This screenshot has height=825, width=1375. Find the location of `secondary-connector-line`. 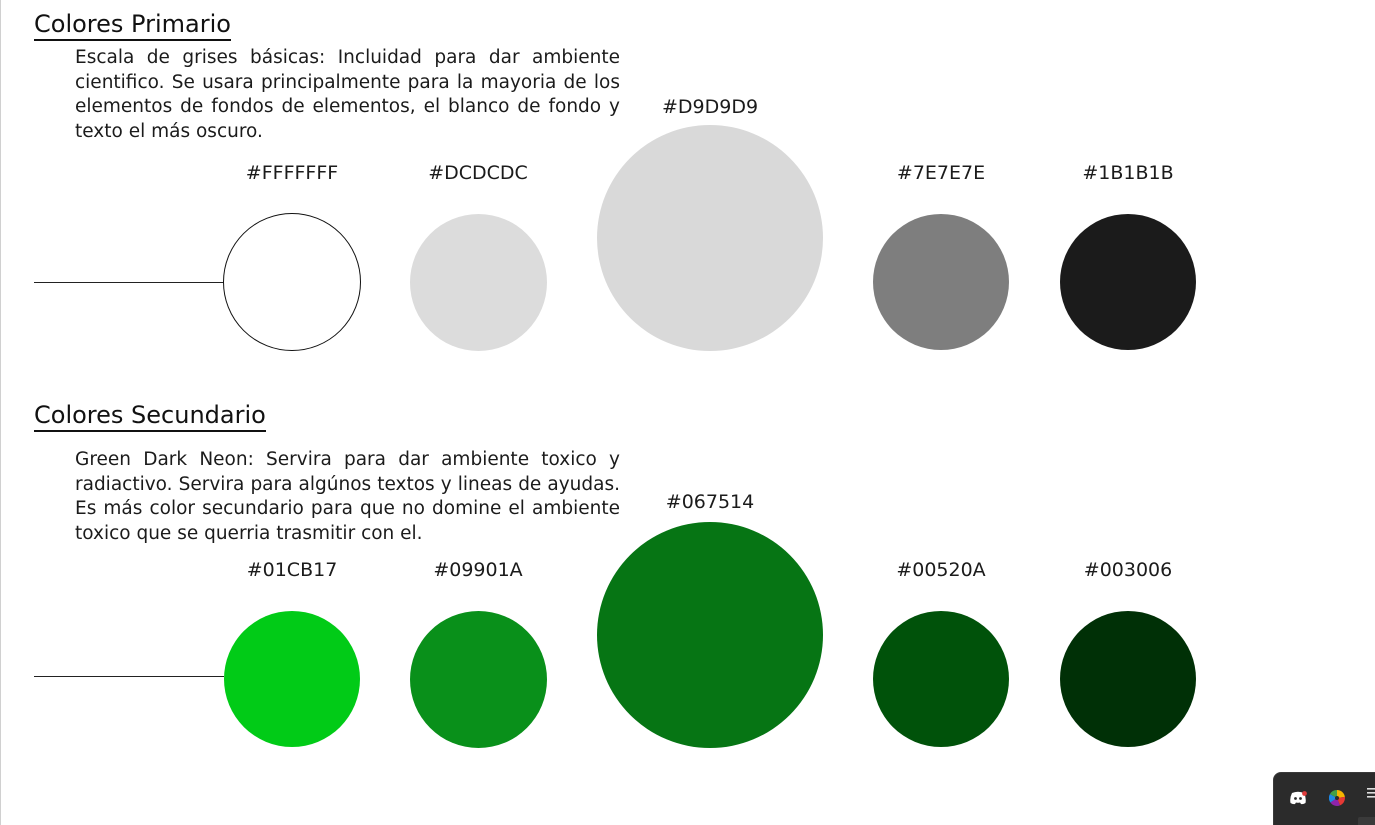

secondary-connector-line is located at coordinates (129, 676).